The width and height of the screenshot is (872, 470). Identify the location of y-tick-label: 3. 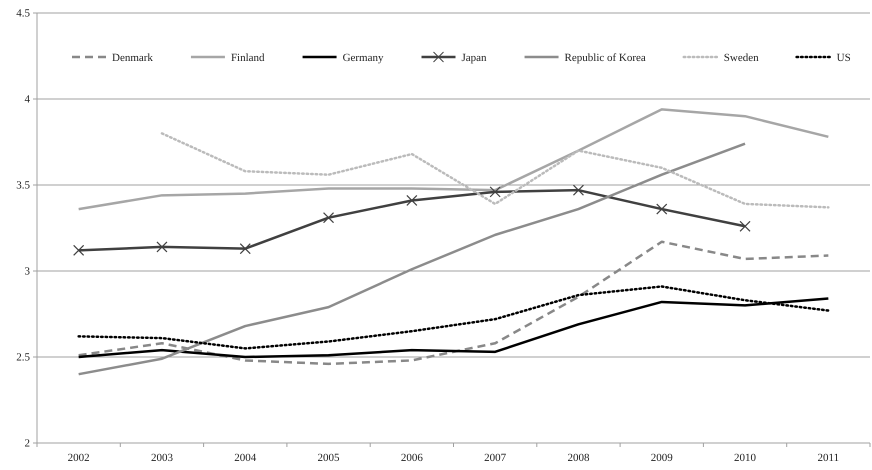
(27, 272).